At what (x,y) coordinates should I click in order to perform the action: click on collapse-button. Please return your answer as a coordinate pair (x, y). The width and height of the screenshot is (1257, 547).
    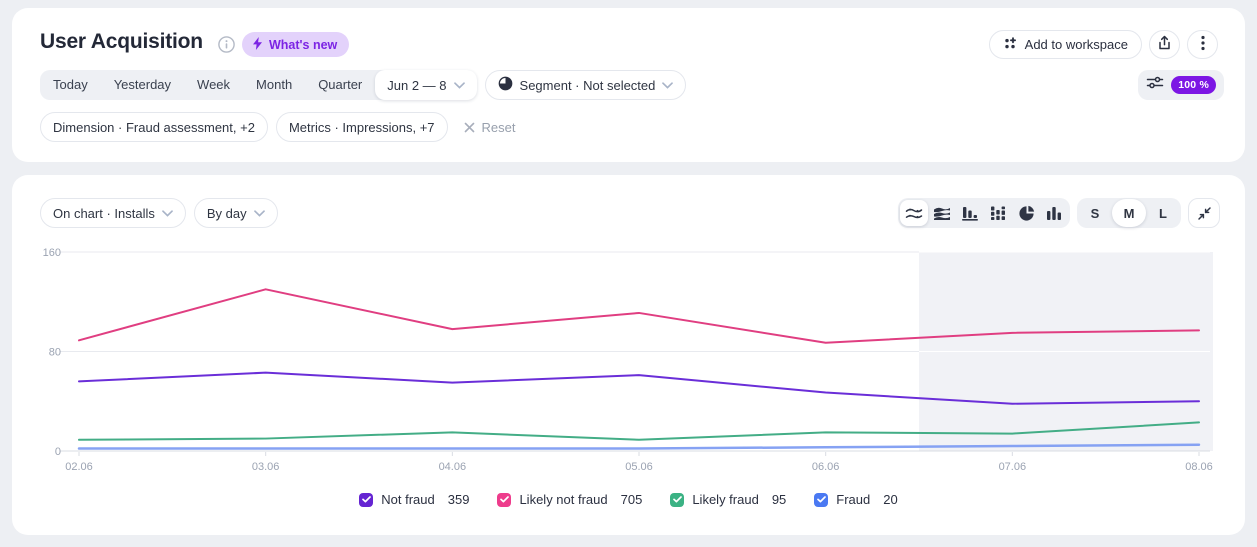
    Looking at the image, I should click on (1204, 213).